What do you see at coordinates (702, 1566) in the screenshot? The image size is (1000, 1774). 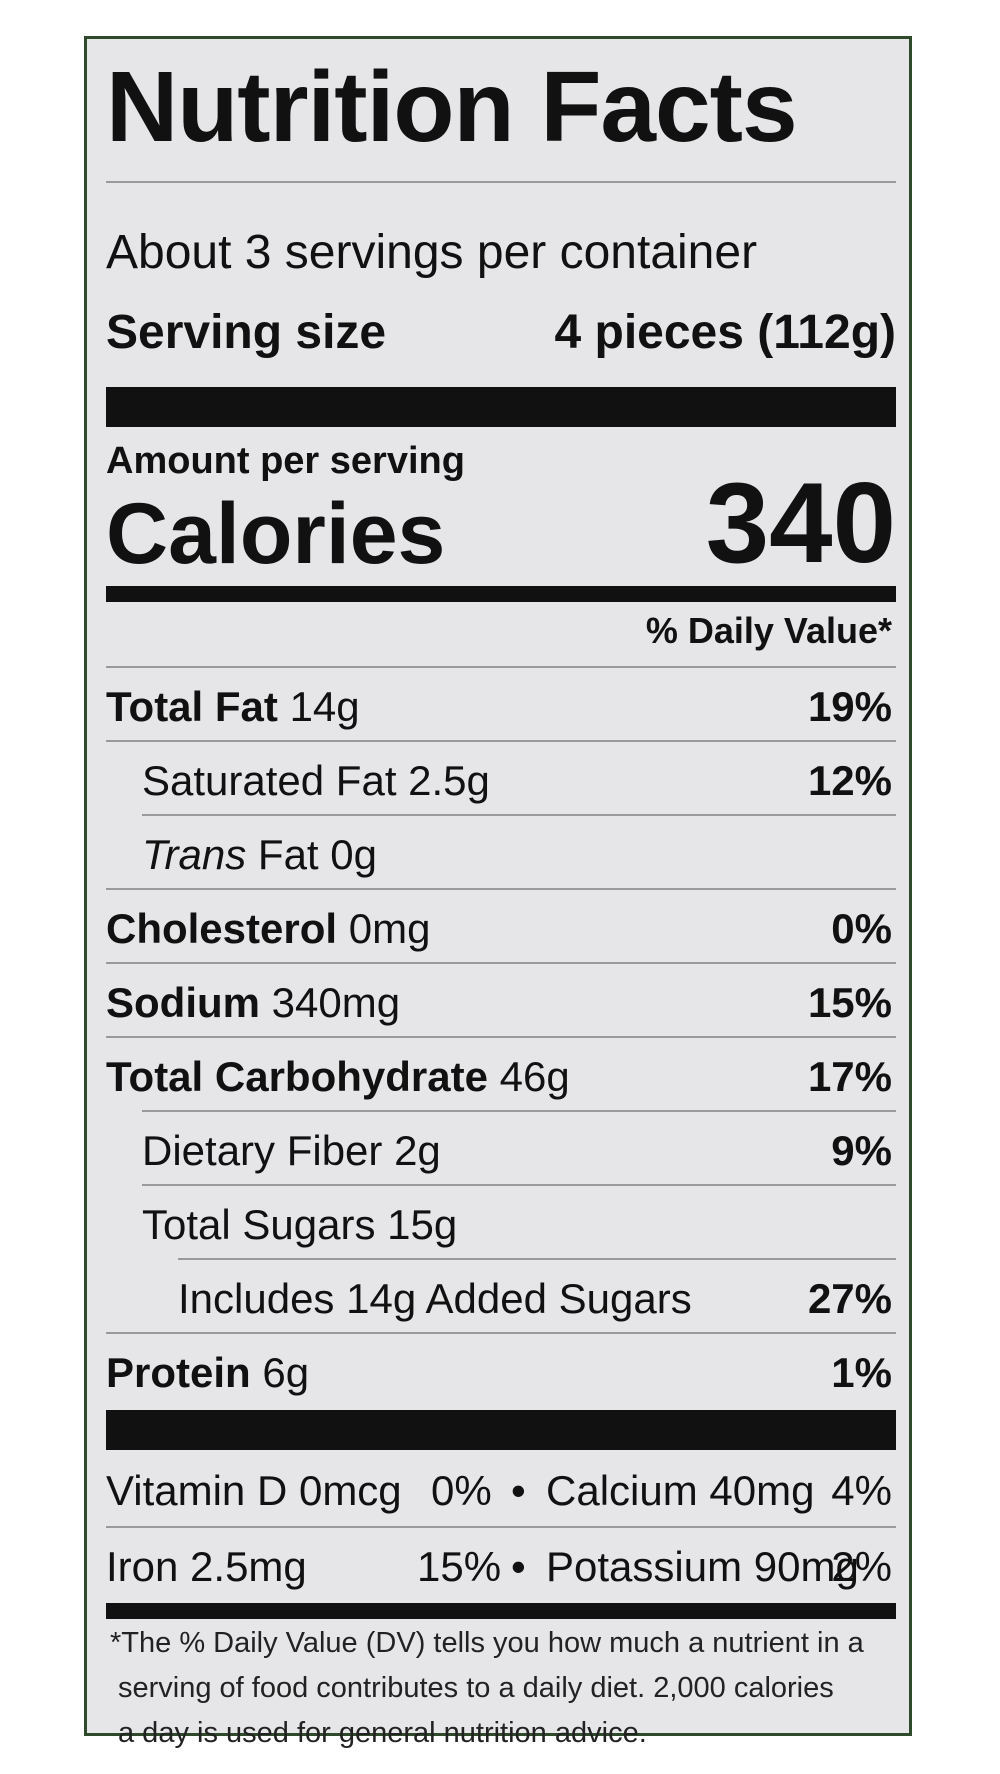 I see `potassium-amount: Potassium 90mg` at bounding box center [702, 1566].